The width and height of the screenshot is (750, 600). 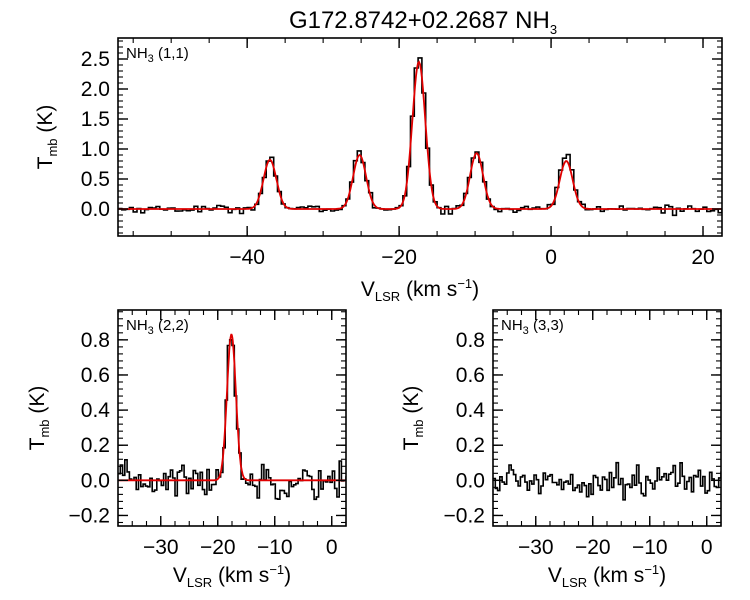 I want to click on panel-label: NH3 (2,2), so click(x=157, y=327).